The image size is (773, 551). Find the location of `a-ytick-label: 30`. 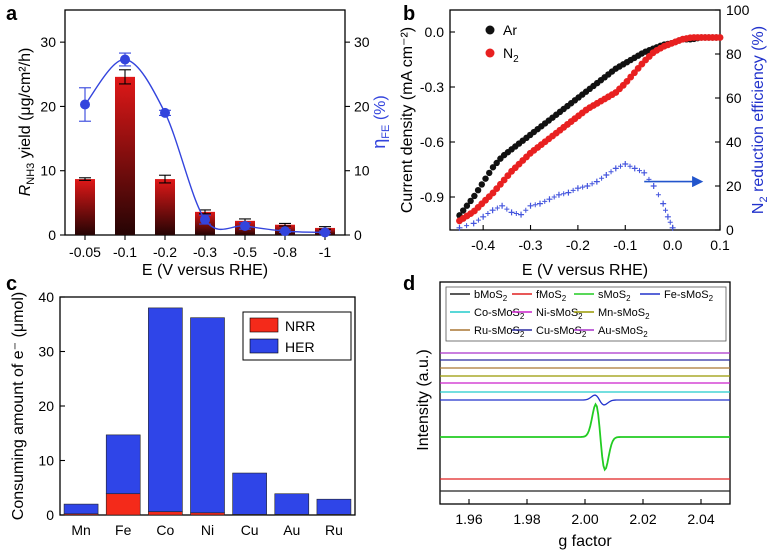

a-ytick-label: 30 is located at coordinates (48, 42).